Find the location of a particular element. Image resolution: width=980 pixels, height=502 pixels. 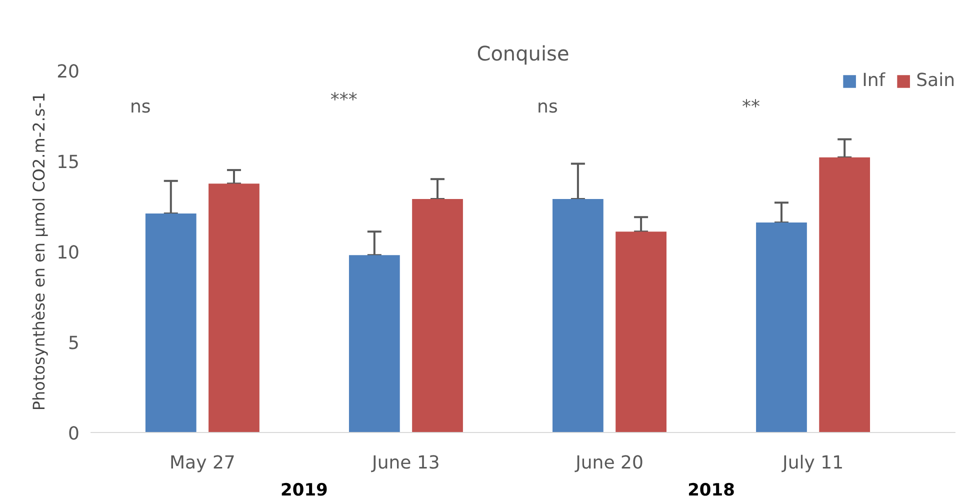

text: 2018 is located at coordinates (711, 490).